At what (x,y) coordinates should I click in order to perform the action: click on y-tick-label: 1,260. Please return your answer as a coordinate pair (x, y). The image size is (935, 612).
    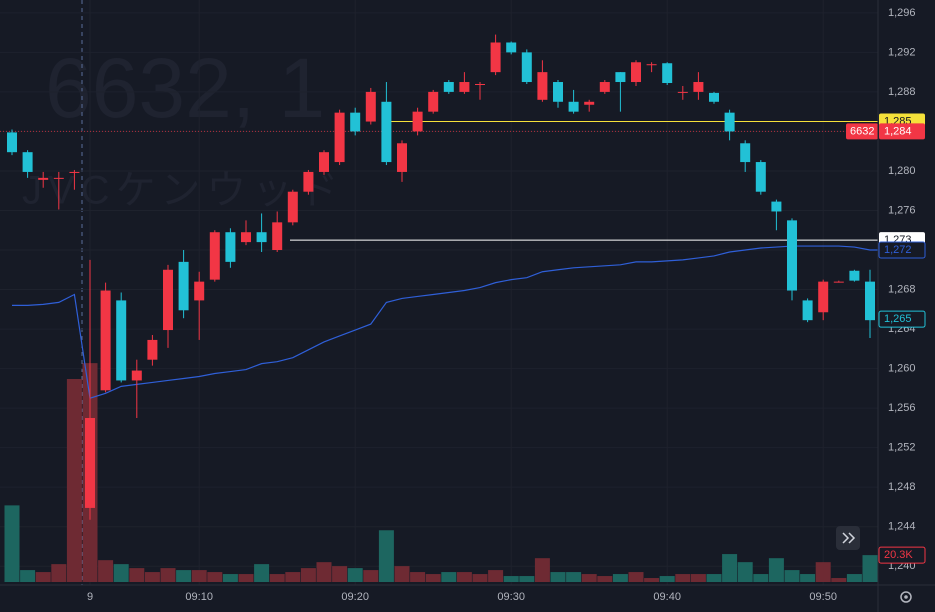
    Looking at the image, I should click on (902, 368).